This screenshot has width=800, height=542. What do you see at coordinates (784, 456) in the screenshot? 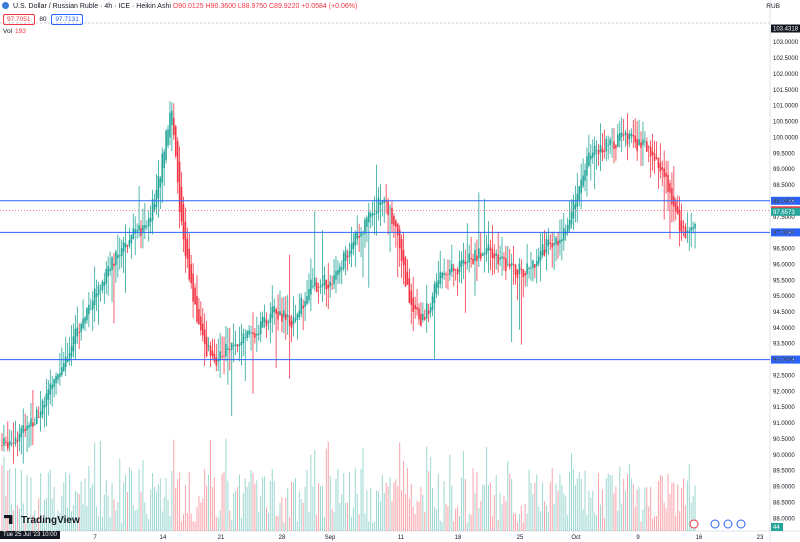
I see `price-tick-label: 90.0000` at bounding box center [784, 456].